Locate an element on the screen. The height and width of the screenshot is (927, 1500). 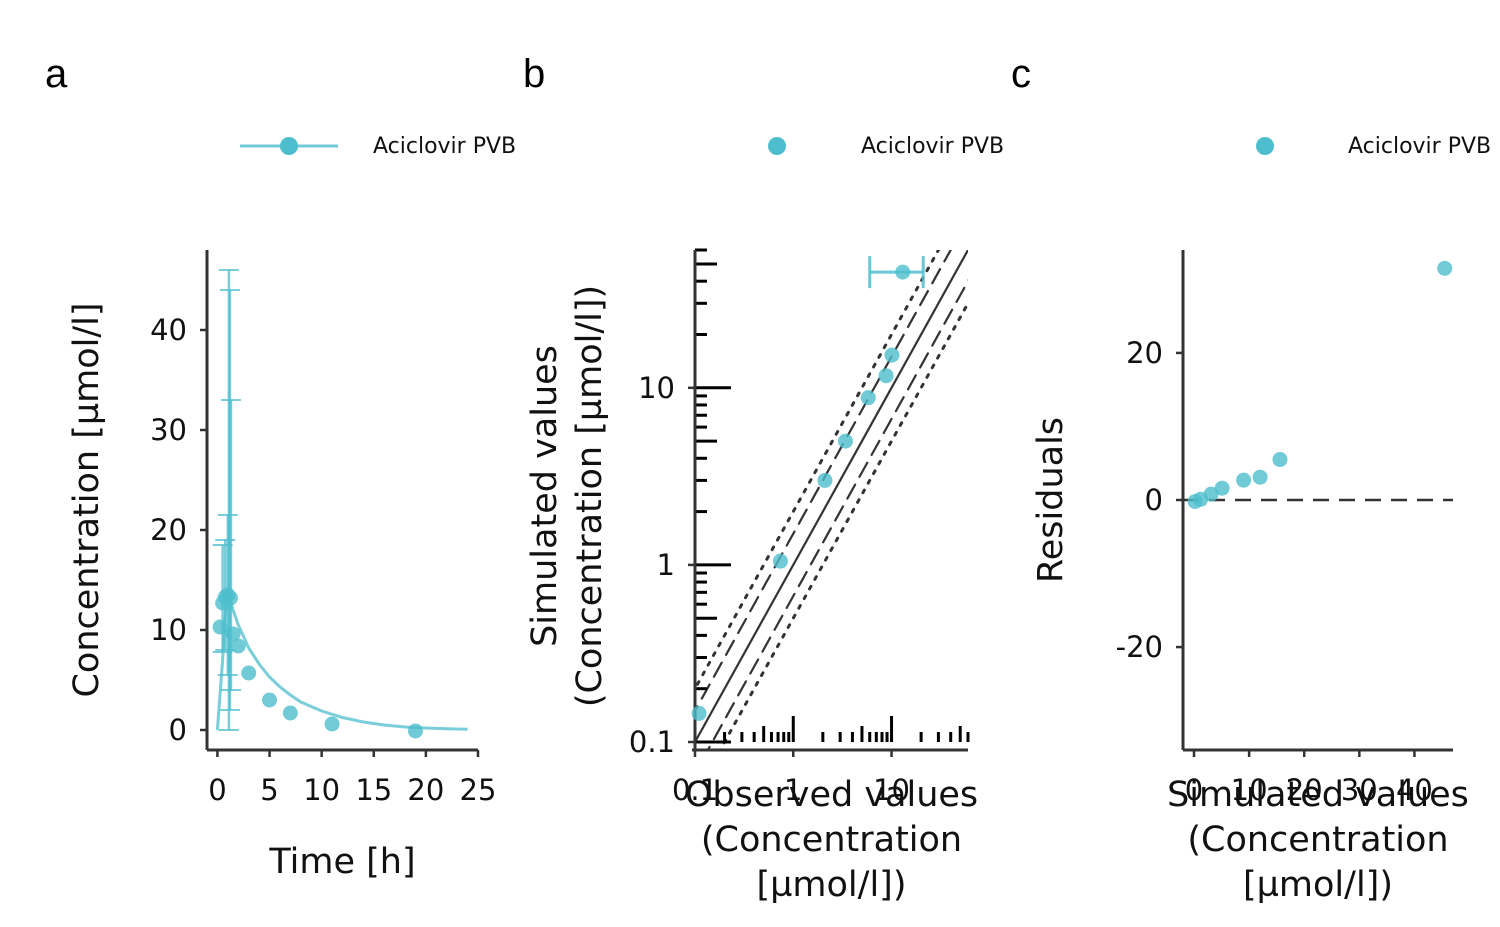
fold-line-dotted-lower is located at coordinates (843, 525).